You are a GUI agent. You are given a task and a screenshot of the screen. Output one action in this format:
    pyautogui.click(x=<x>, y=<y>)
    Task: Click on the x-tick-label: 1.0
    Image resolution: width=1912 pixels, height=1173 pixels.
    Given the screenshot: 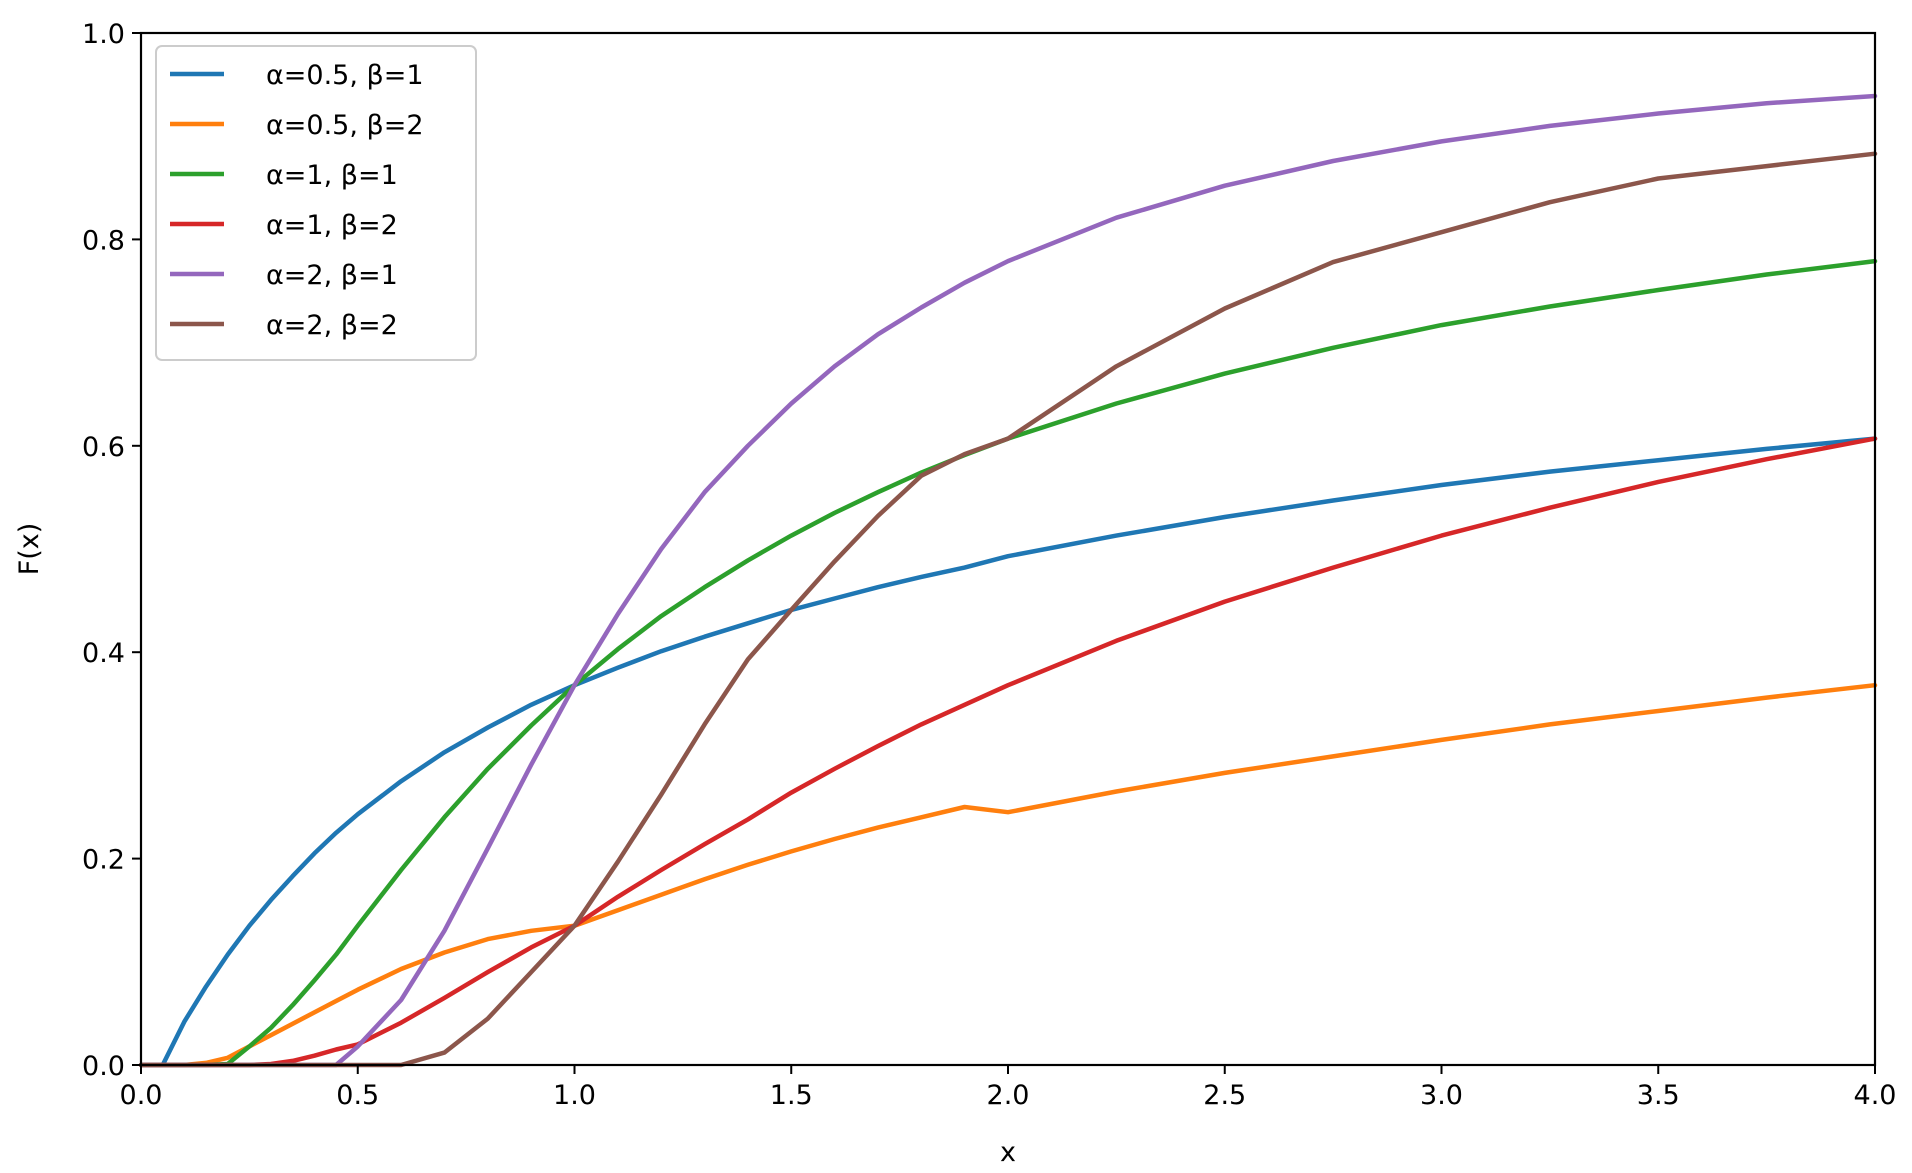 What is the action you would take?
    pyautogui.click(x=574, y=1095)
    